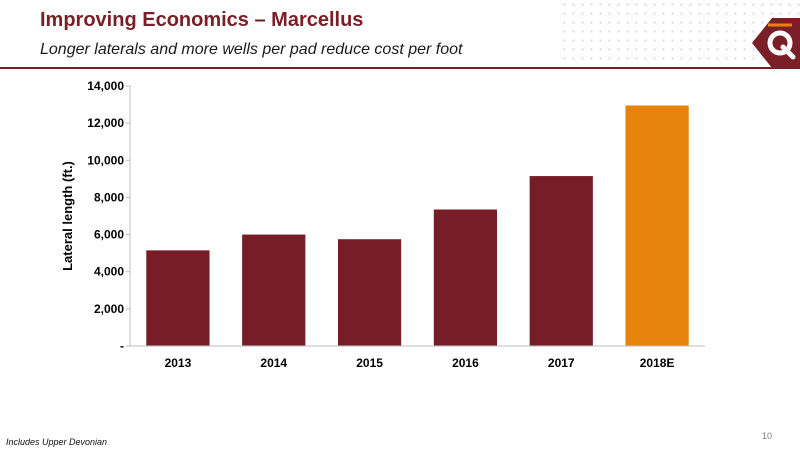  Describe the element at coordinates (109, 309) in the screenshot. I see `y-tick-label: 2,000` at that location.